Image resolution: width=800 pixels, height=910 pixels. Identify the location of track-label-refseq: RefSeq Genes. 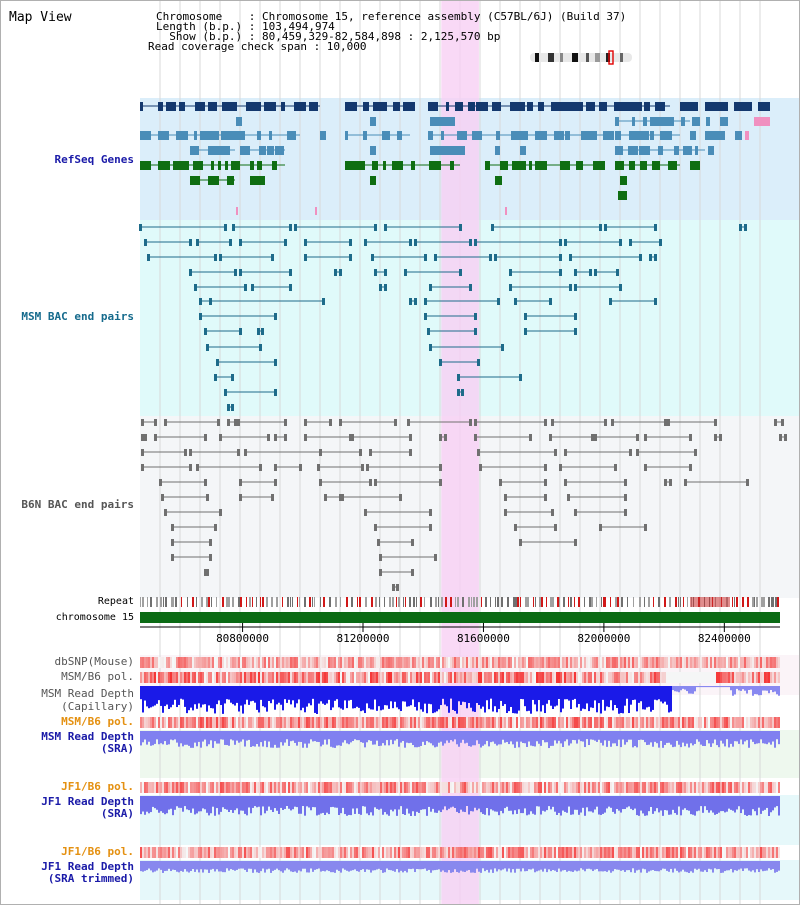
(94, 159).